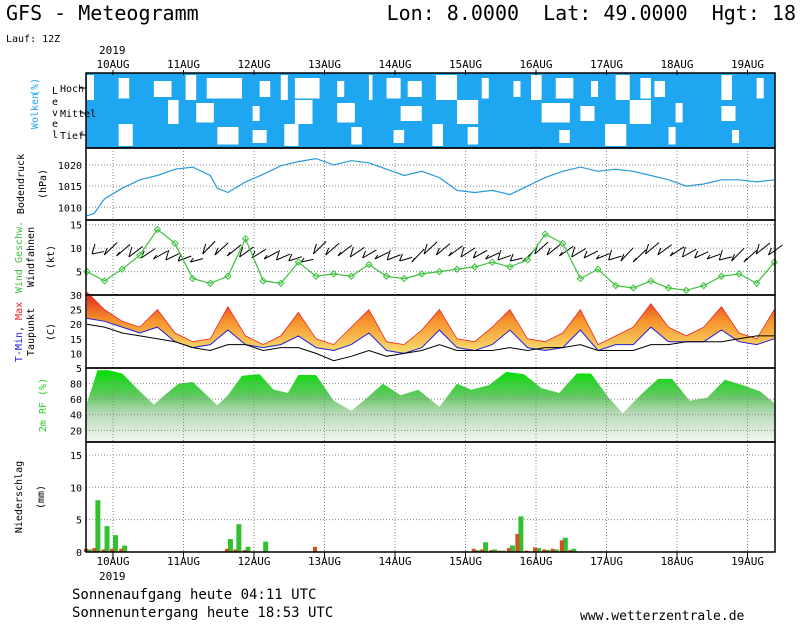  What do you see at coordinates (76, 456) in the screenshot?
I see `precip-tick-label: 15` at bounding box center [76, 456].